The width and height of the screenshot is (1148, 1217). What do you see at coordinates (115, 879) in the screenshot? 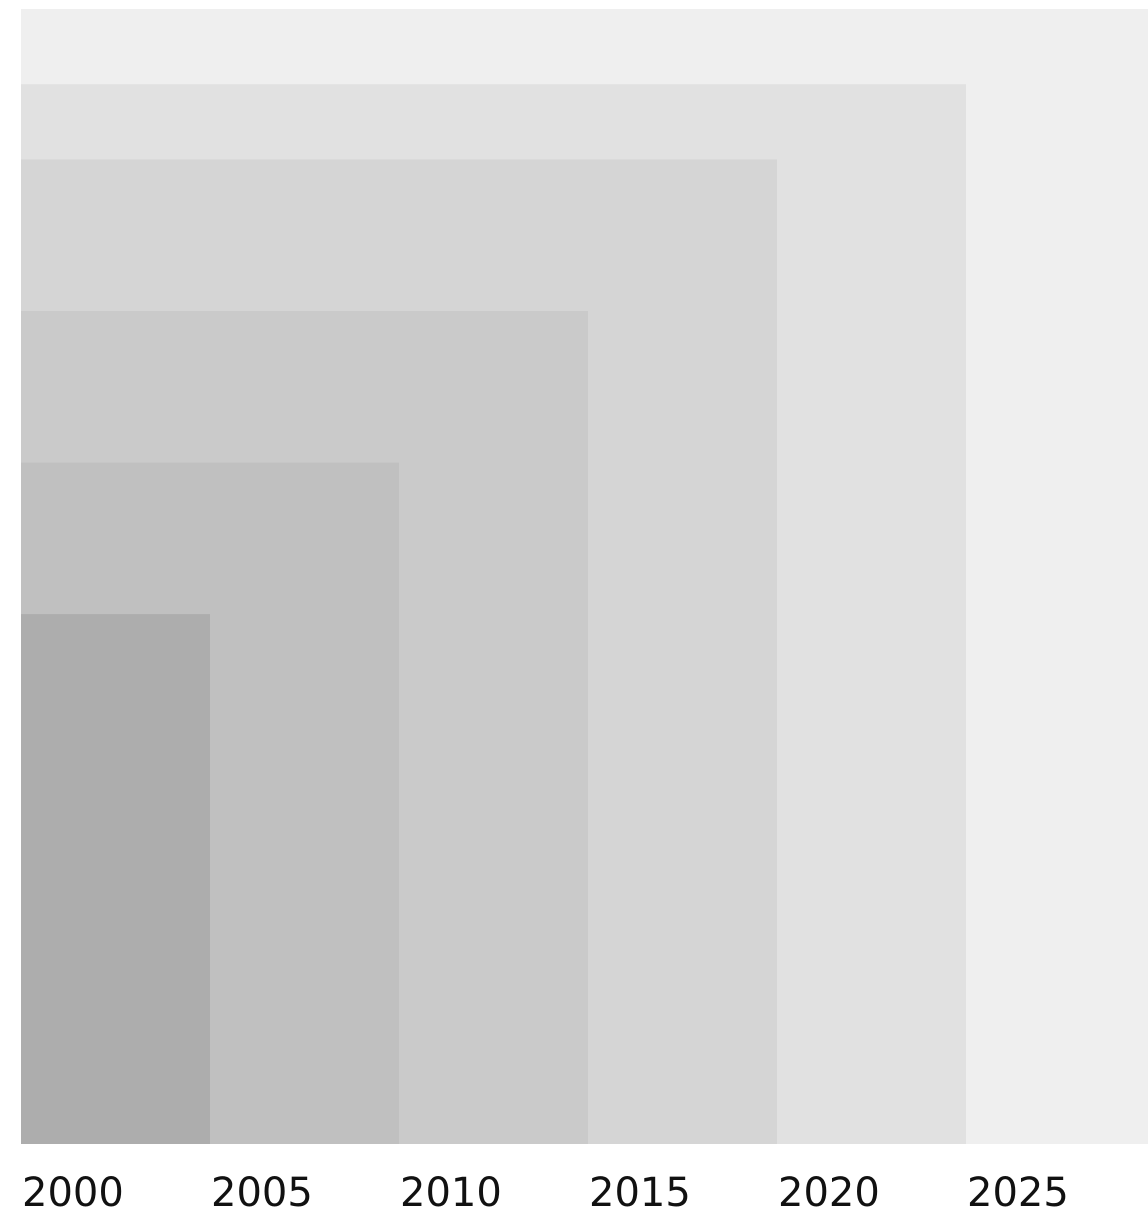
I see `area-band-2005` at bounding box center [115, 879].